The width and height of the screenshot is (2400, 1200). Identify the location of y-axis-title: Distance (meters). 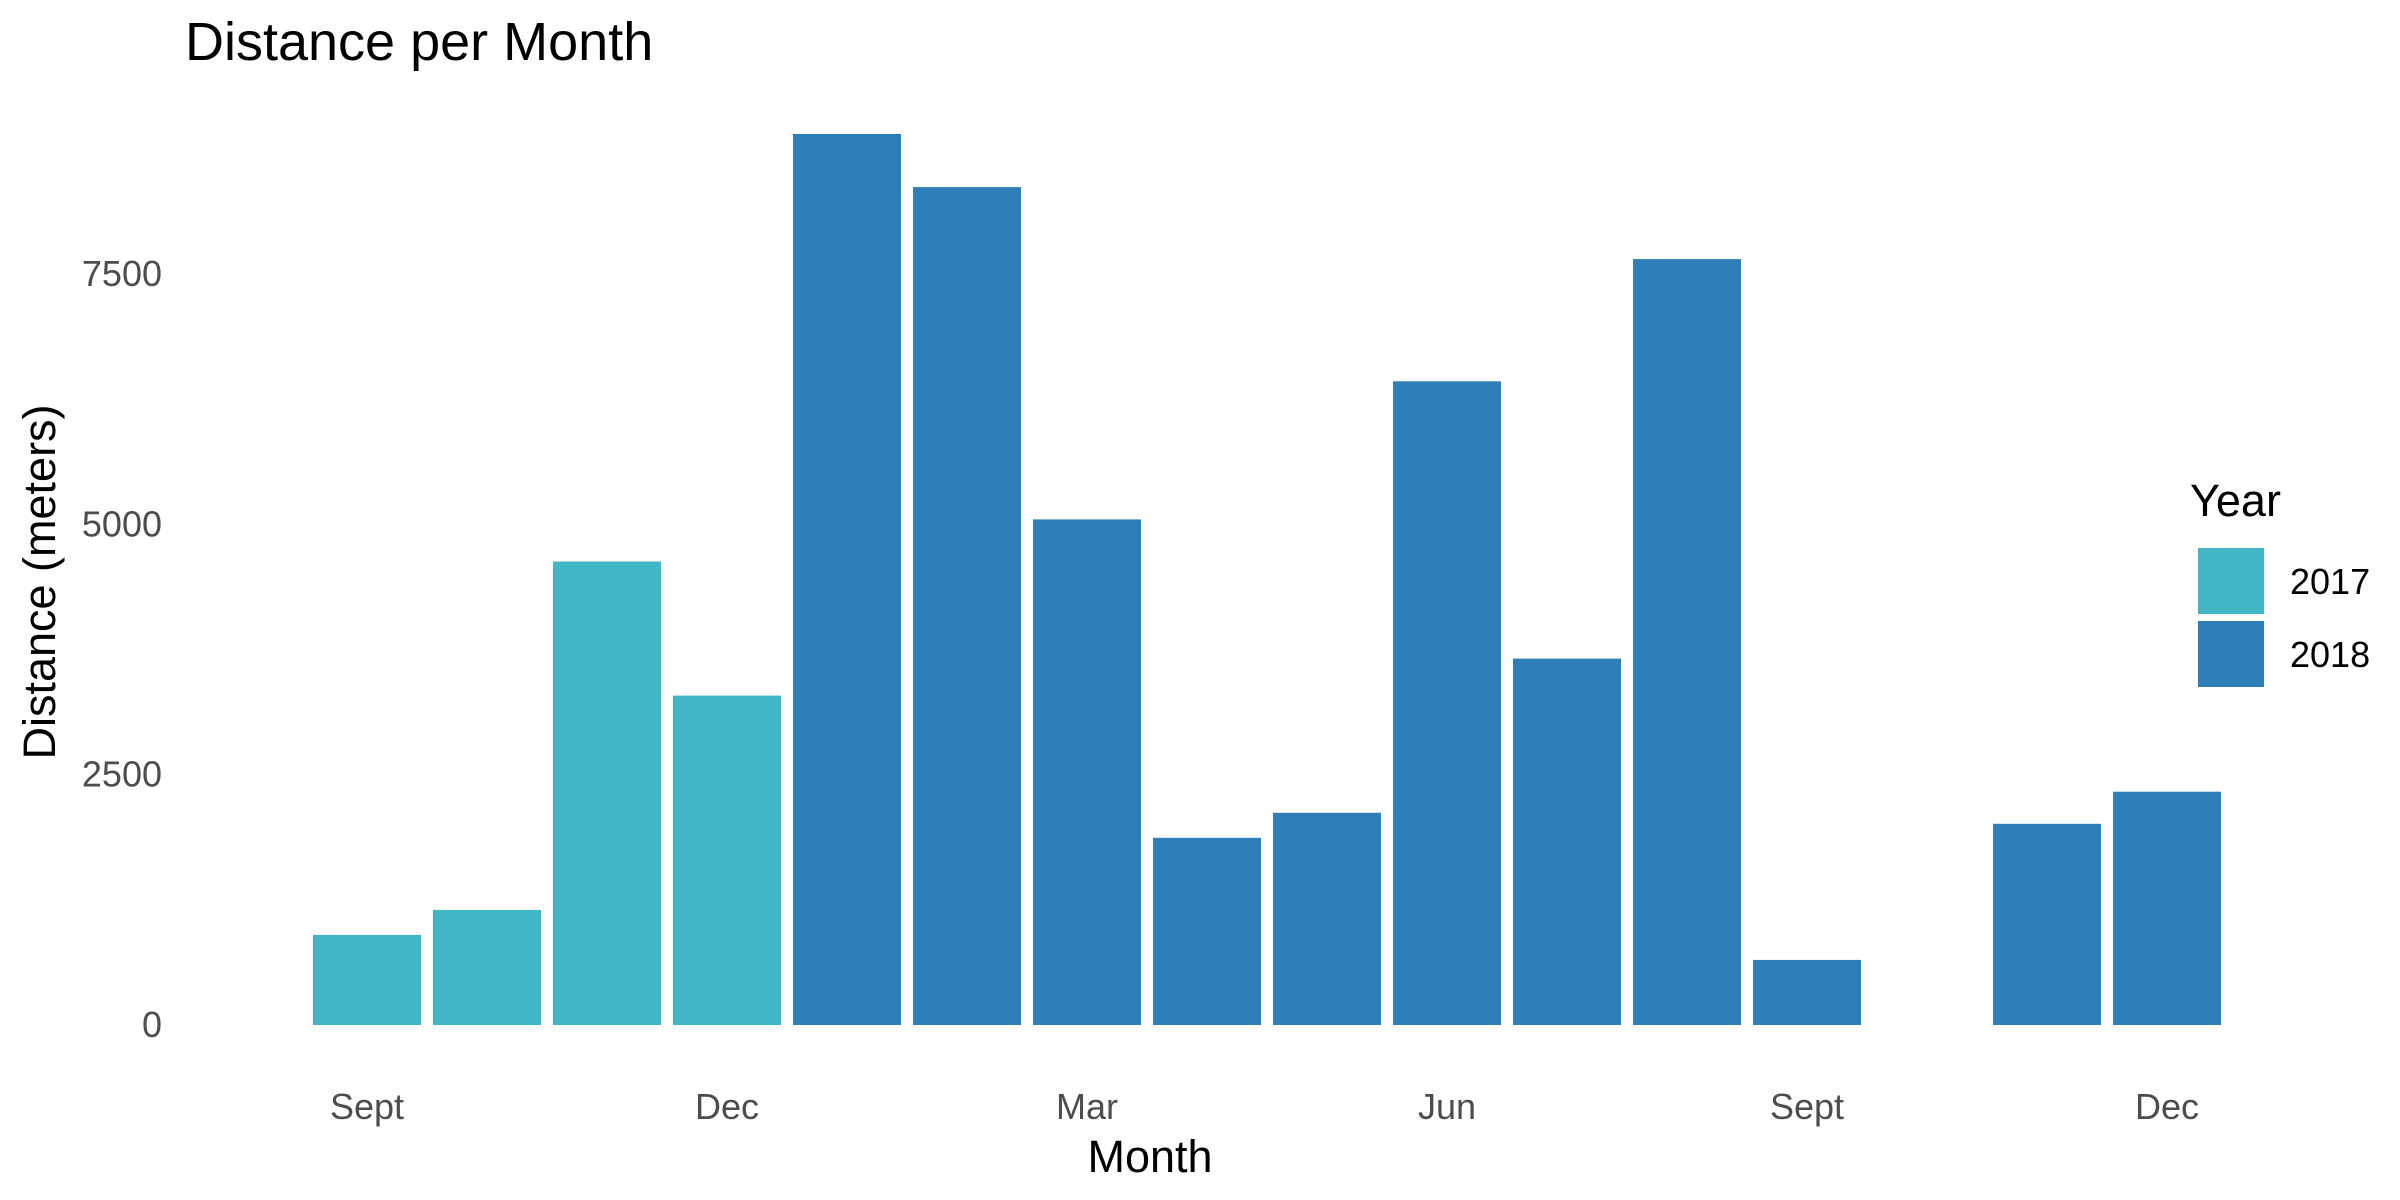
(39, 581).